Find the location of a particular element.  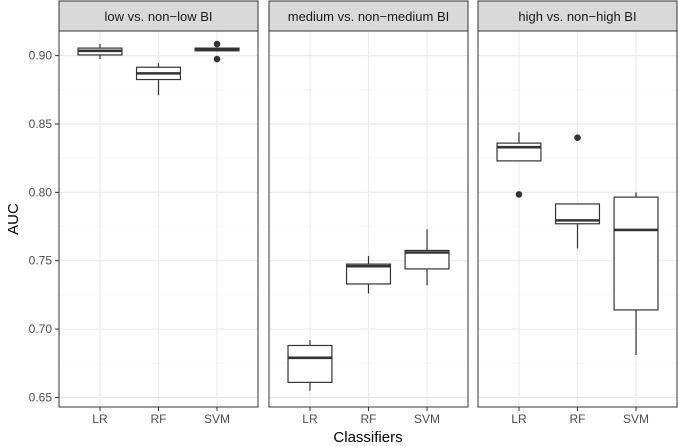

facet-strip-title: medium vs. non−medium BI is located at coordinates (368, 16).